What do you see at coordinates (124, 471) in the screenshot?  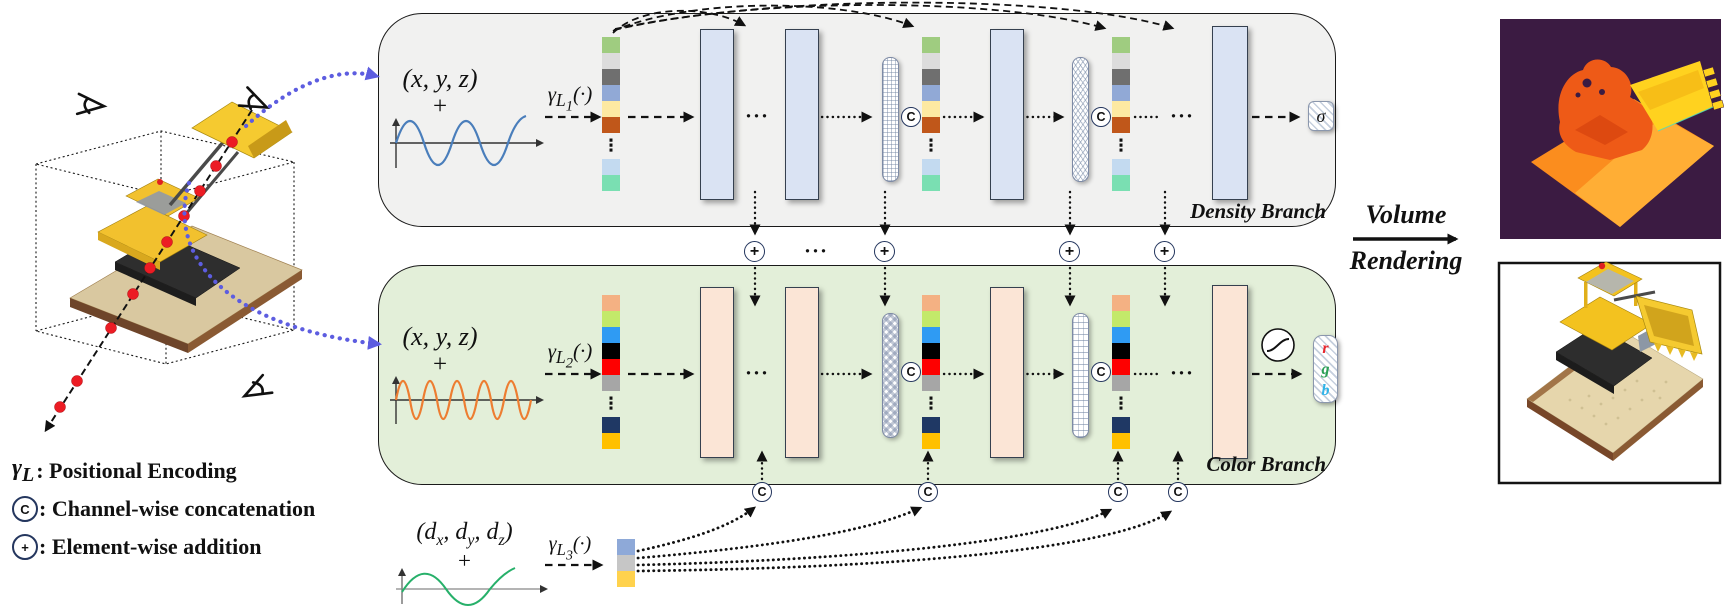 I see `legend-positional-encoding: γL : Positional Encoding` at bounding box center [124, 471].